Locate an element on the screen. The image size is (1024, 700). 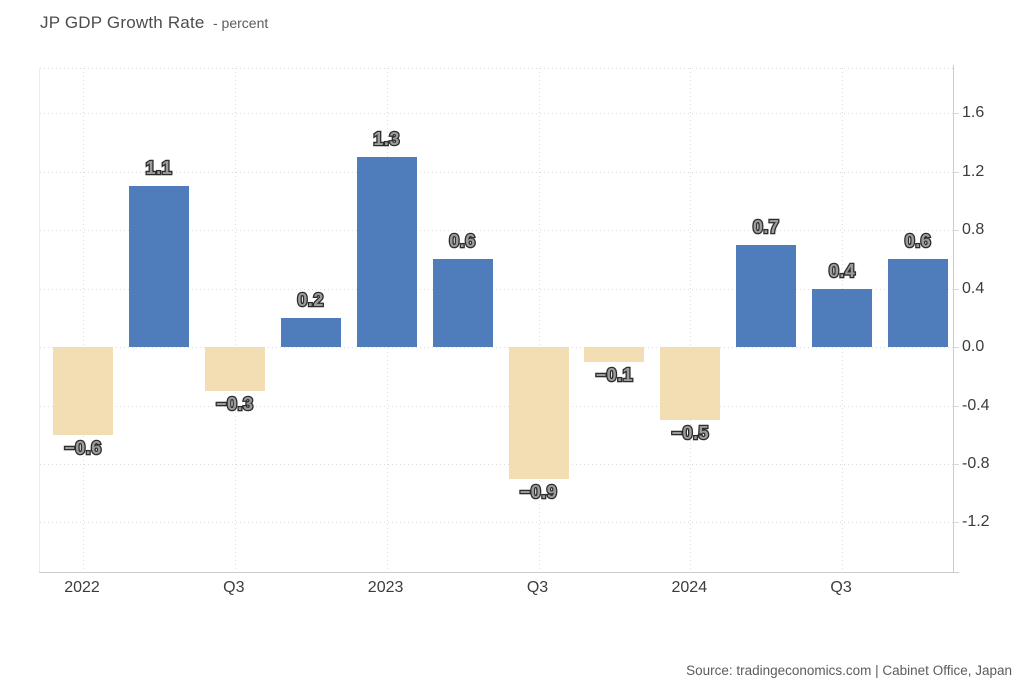
bar-q1-2024 is located at coordinates (690, 383).